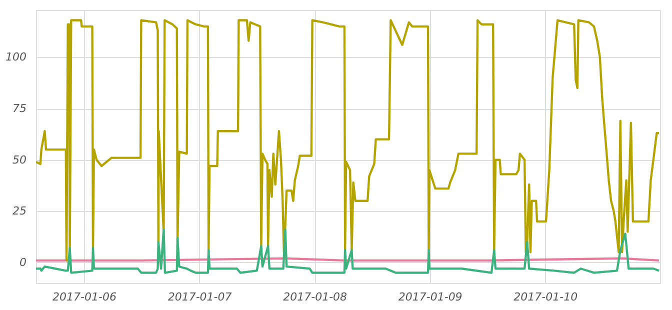 The image size is (672, 310). What do you see at coordinates (19, 109) in the screenshot?
I see `y-tick-label: 75` at bounding box center [19, 109].